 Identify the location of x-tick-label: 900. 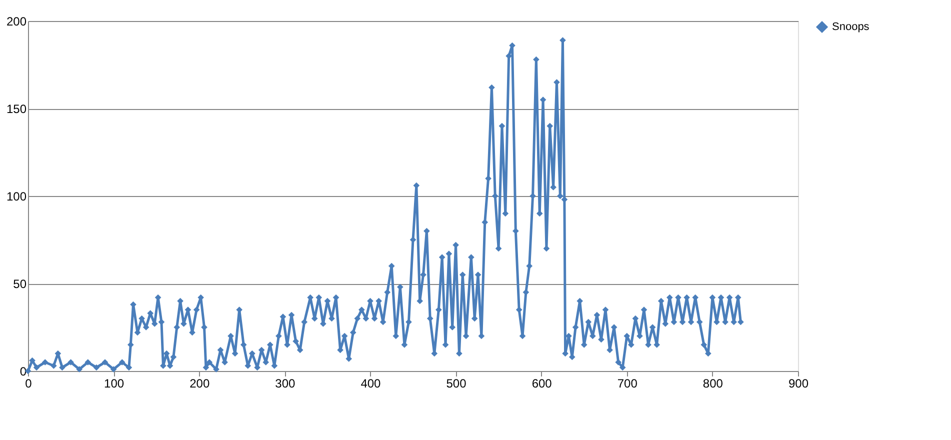
(798, 383).